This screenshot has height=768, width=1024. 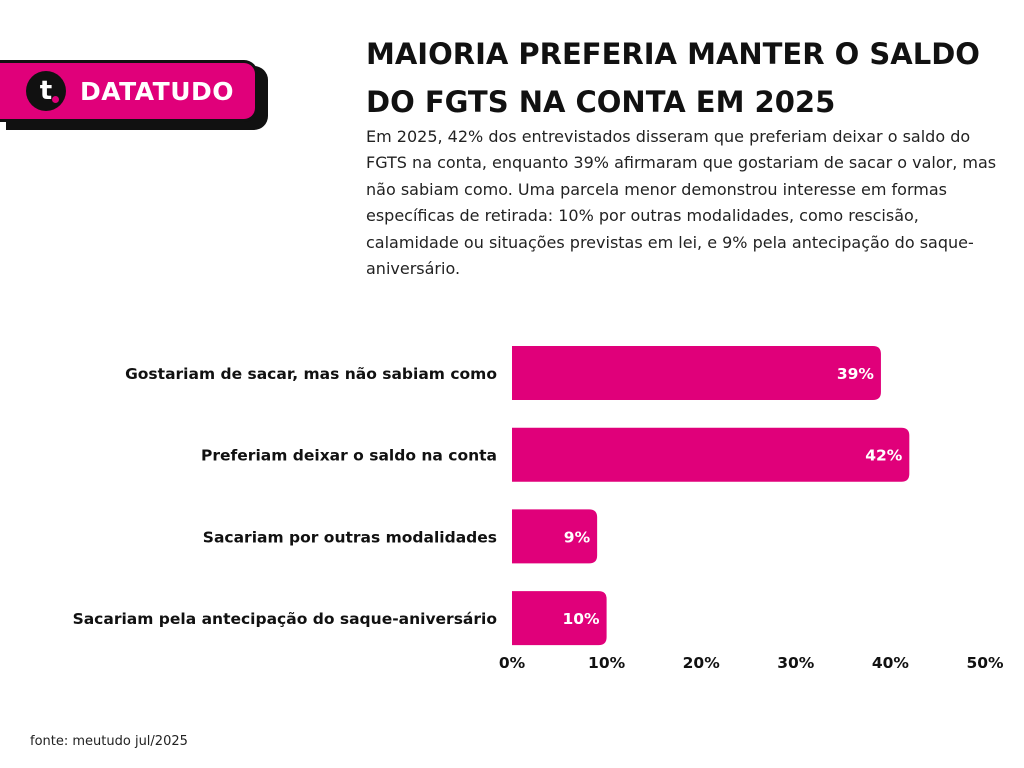 What do you see at coordinates (350, 537) in the screenshot?
I see `category-label: Sacariam por outras modalidades` at bounding box center [350, 537].